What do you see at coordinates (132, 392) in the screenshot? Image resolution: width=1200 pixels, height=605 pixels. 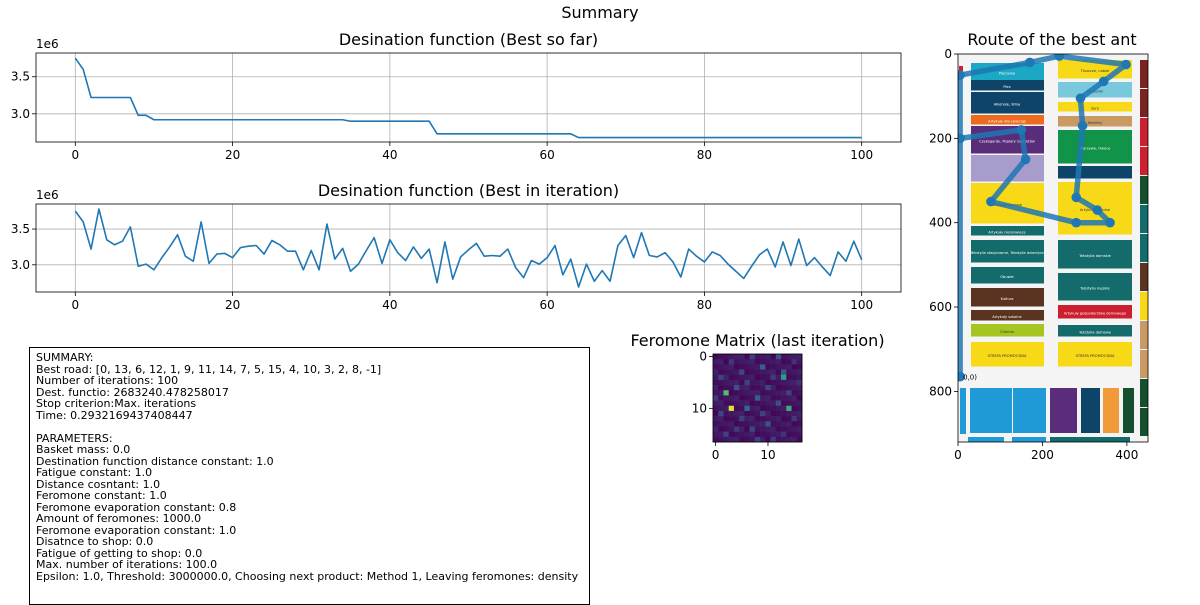 I see `summary-line: Dest. functio: 2683240.478258017` at bounding box center [132, 392].